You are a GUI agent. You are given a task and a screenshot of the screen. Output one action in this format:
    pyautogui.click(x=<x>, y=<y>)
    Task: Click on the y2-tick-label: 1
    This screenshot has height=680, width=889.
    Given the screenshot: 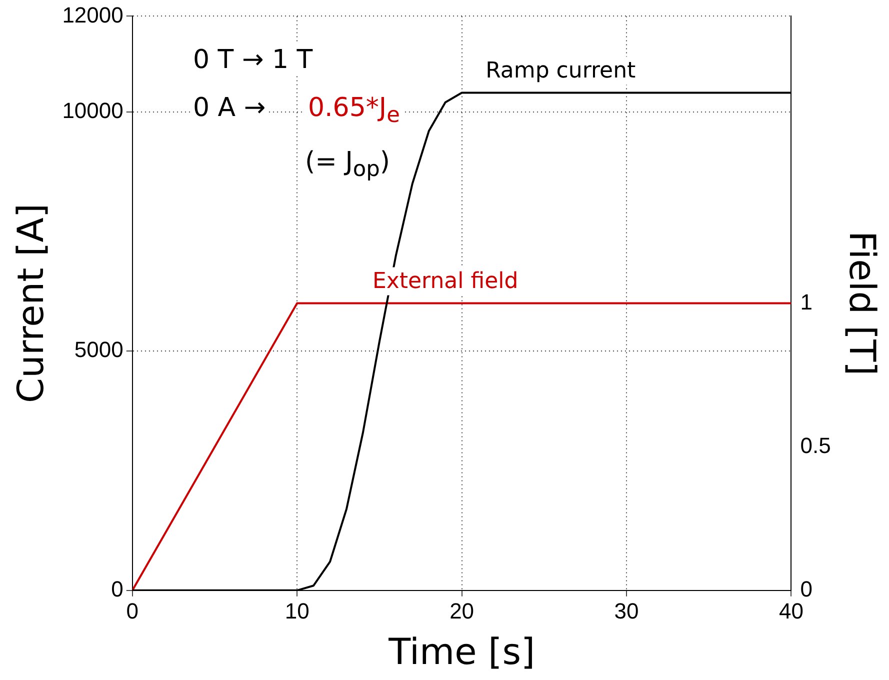 What is the action you would take?
    pyautogui.click(x=806, y=301)
    